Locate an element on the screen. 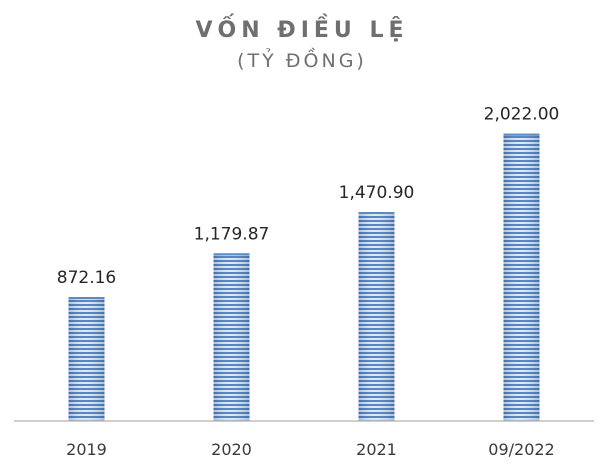  bar-cap-2019 is located at coordinates (86, 298).